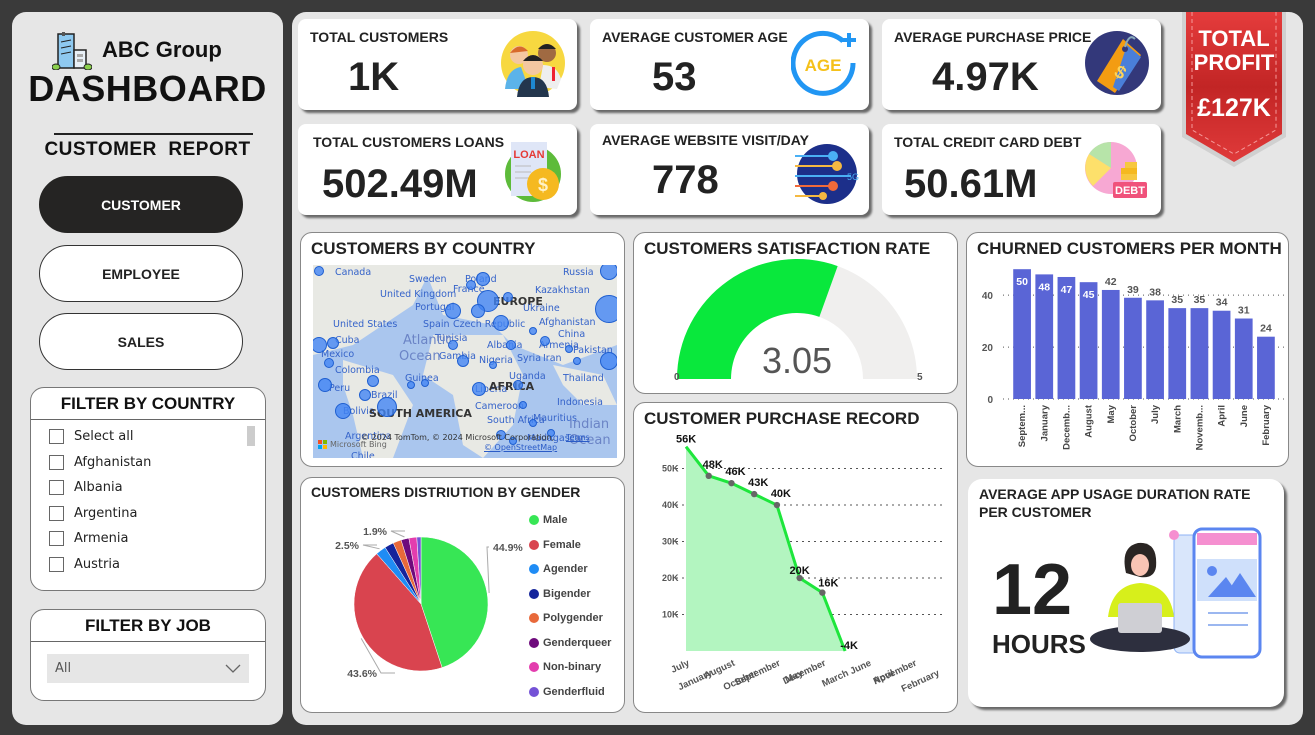  What do you see at coordinates (570, 643) in the screenshot?
I see `legend-item: Genderqueer` at bounding box center [570, 643].